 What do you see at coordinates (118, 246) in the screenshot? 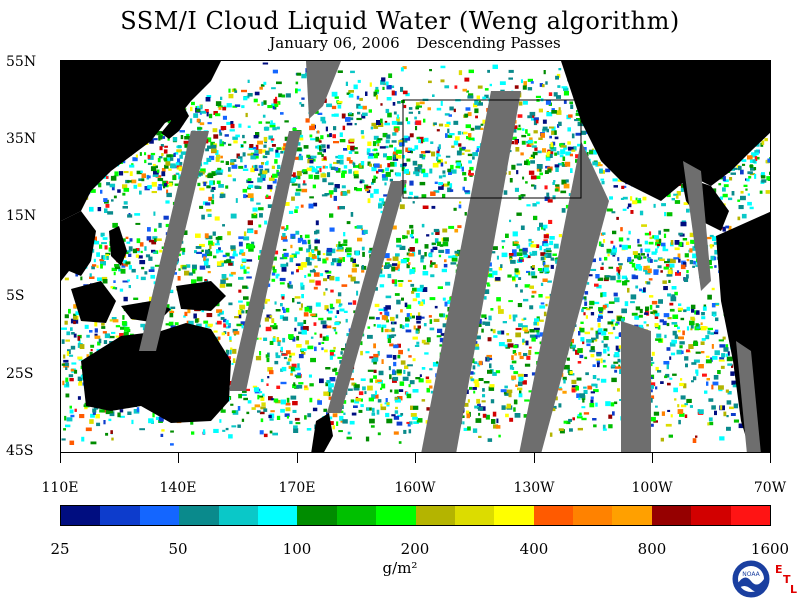
I see `land-philippines` at bounding box center [118, 246].